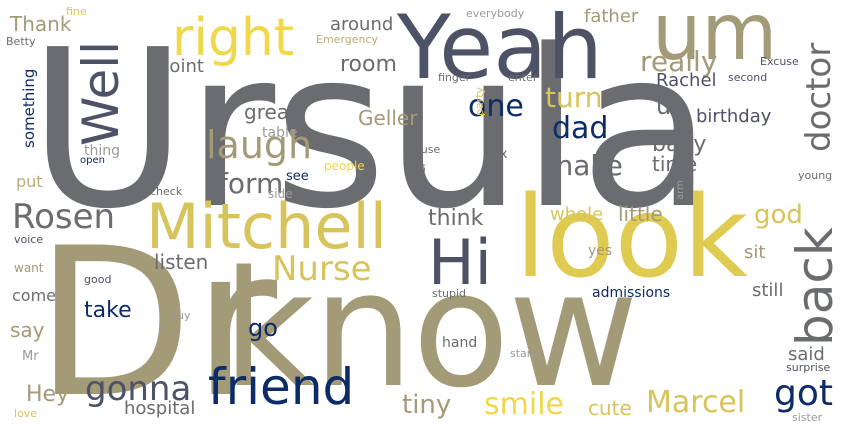  Describe the element at coordinates (138, 389) in the screenshot. I see `word-gonna: gonna` at that location.